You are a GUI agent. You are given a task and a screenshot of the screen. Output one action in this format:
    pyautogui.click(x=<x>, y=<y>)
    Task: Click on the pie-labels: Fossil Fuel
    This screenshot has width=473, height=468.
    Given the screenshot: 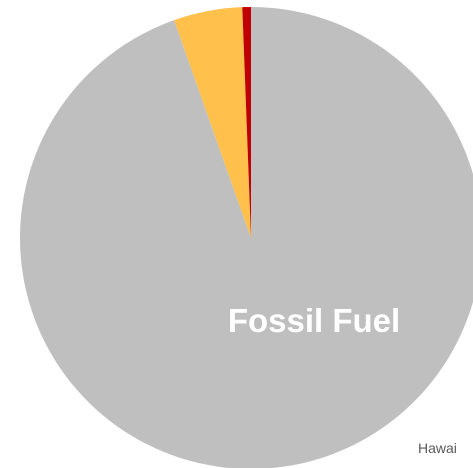 What is the action you would take?
    pyautogui.click(x=314, y=320)
    